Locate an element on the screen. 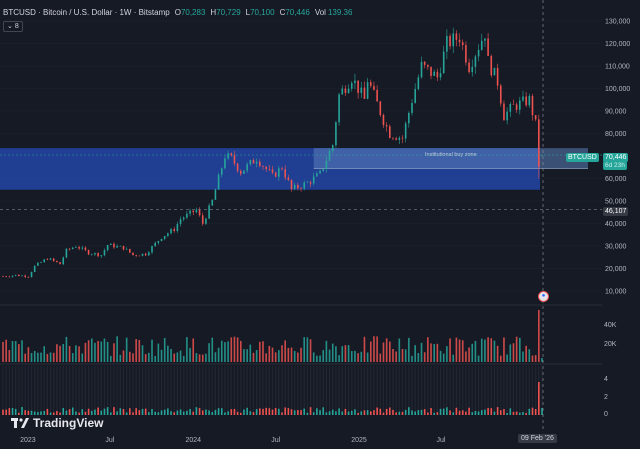 This screenshot has height=449, width=640. price-tick-label: 120,000 is located at coordinates (617, 44).